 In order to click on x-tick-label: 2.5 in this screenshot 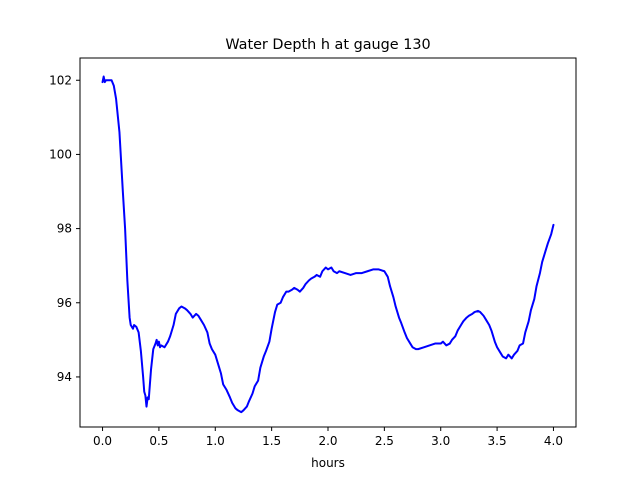, I will do `click(384, 441)`.